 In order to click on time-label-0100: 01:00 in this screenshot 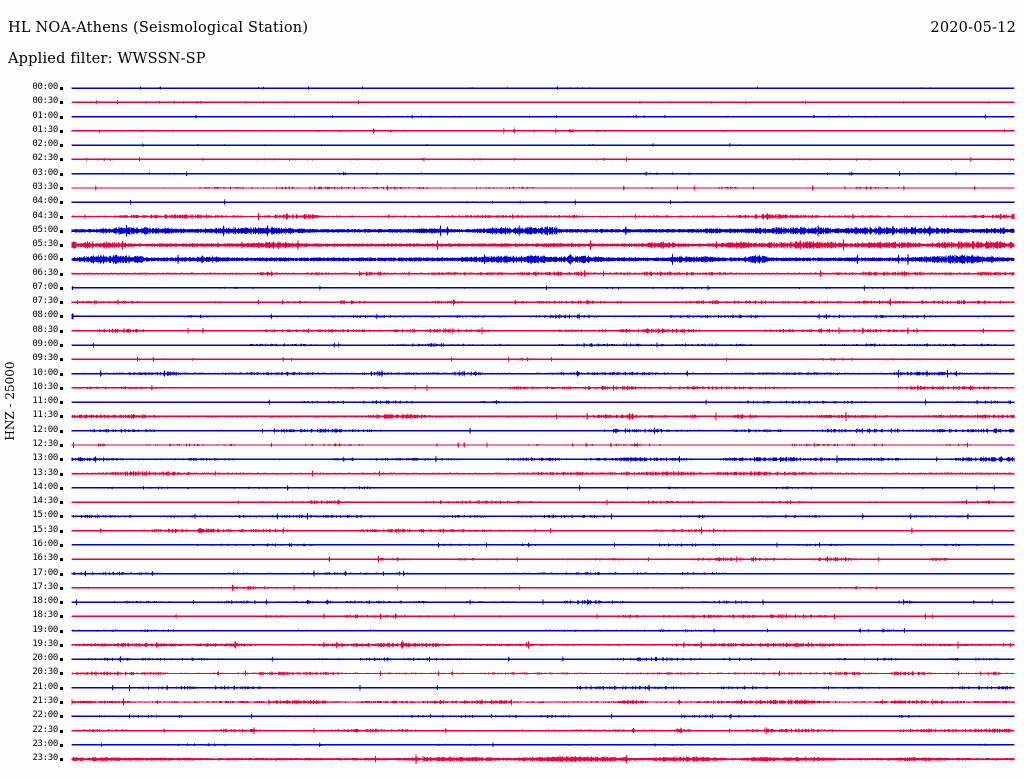, I will do `click(45, 115)`.